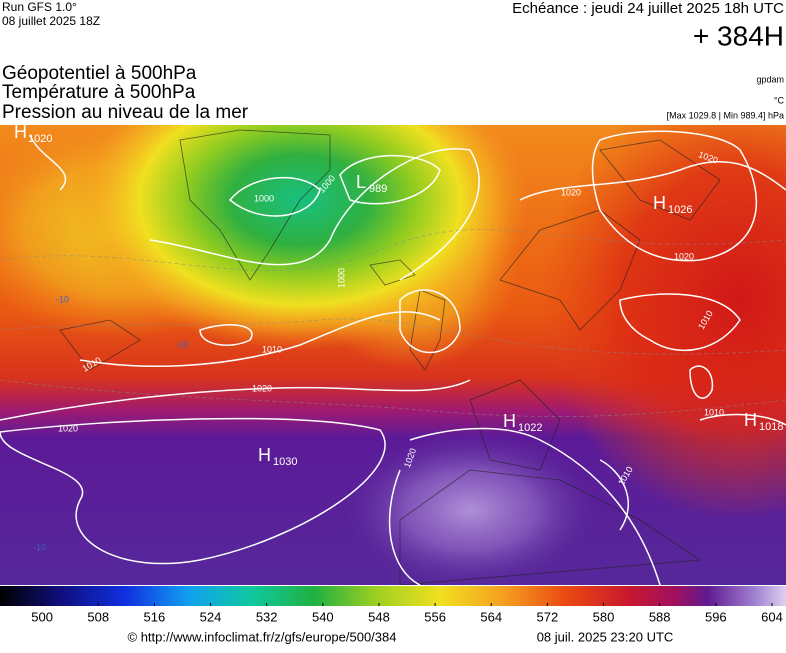  I want to click on colorbar-tick-label: 532, so click(267, 616).